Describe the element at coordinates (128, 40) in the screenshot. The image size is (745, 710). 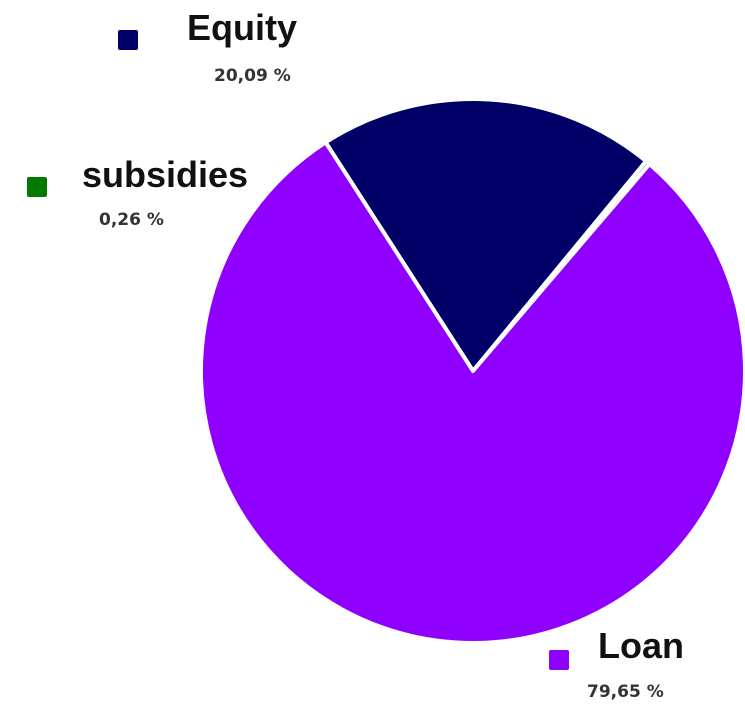
I see `legend-swatch-equity` at that location.